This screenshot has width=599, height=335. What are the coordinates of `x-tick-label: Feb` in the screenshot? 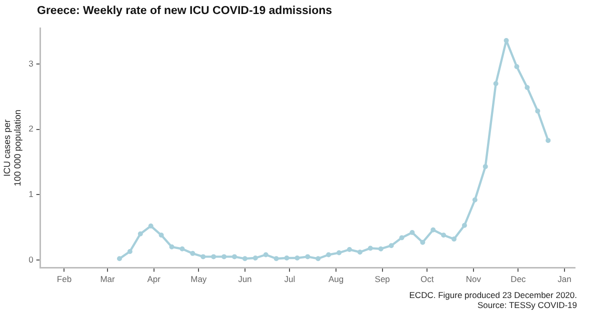 It's located at (64, 279).